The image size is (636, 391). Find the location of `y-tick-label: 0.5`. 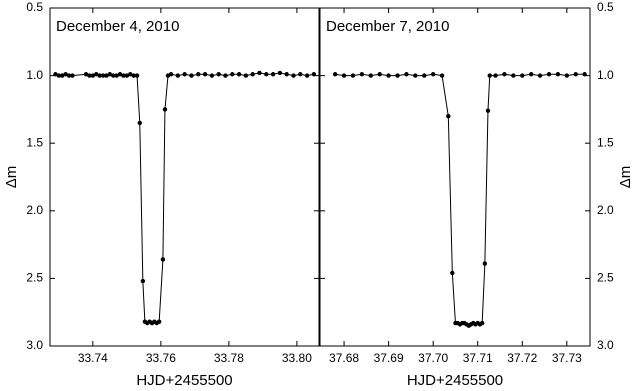

y-tick-label: 0.5 is located at coordinates (605, 7).